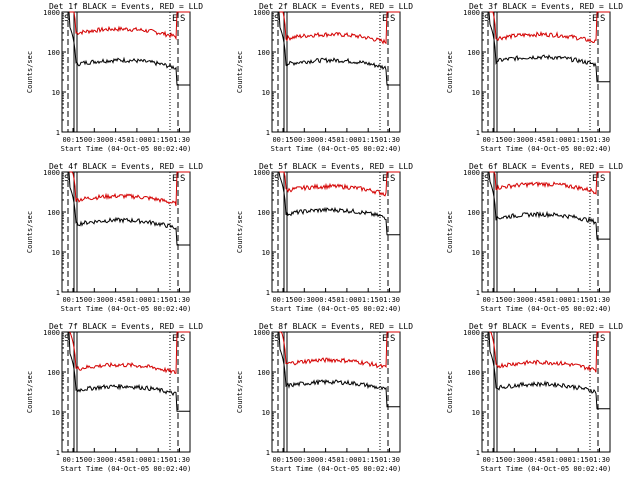  I want to click on panel-title: Det 6f BLACK = Events, RED = LLD, so click(546, 166).